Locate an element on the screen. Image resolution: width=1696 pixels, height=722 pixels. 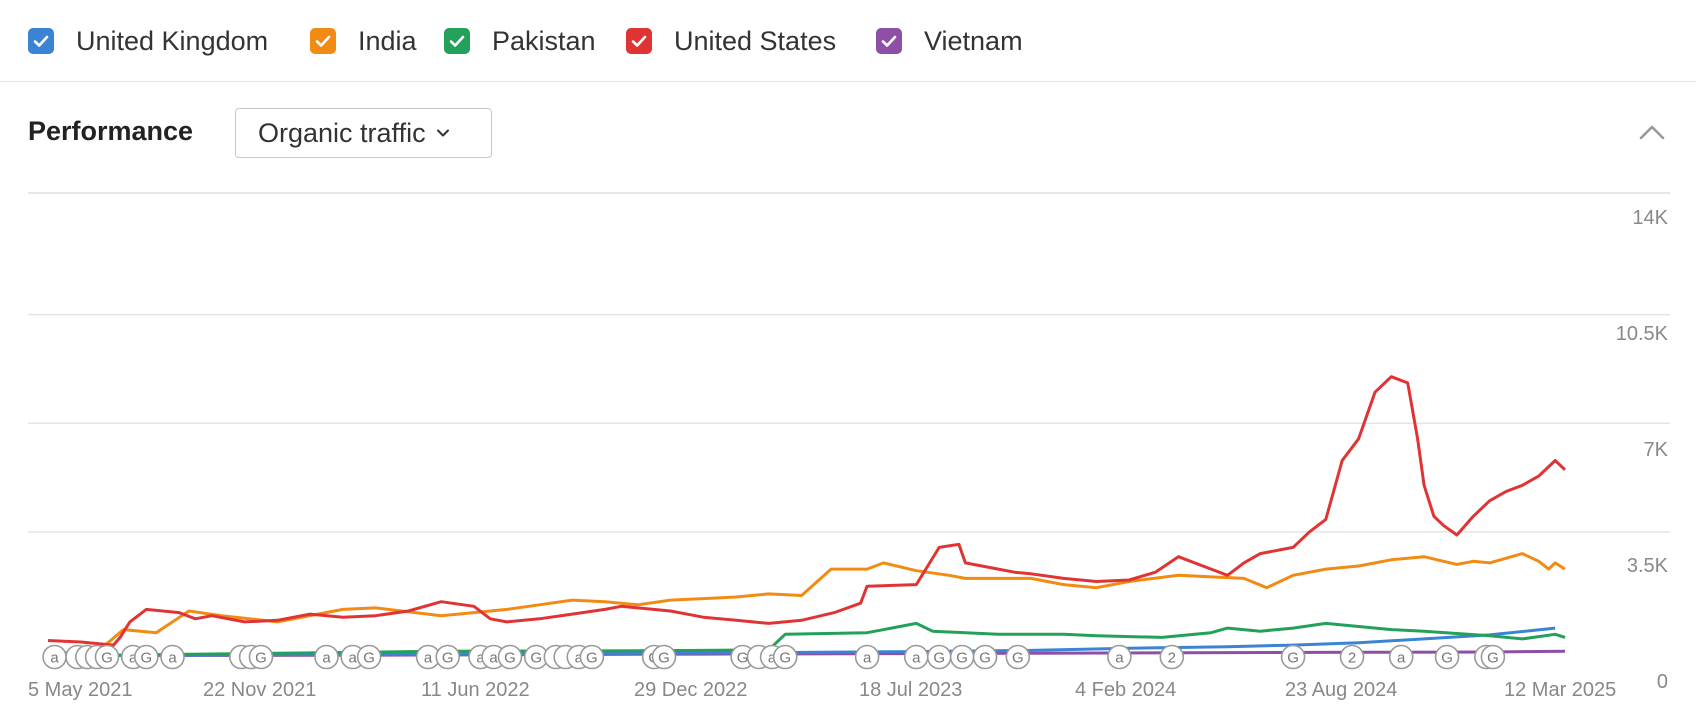
x-tick-label: 23 Aug 2024 is located at coordinates (1341, 690).